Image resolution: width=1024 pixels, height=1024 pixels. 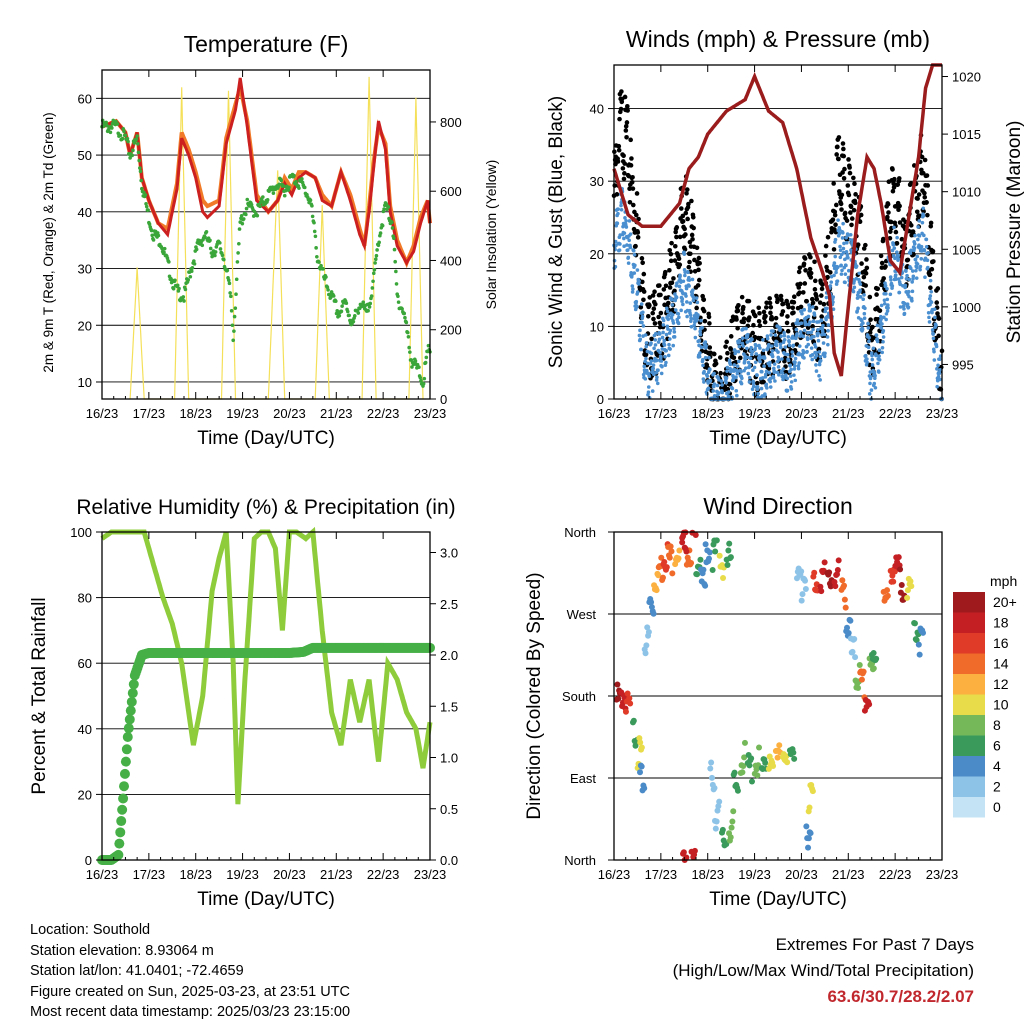 I want to click on temp-x-tick-label: 19/23, so click(x=242, y=413).